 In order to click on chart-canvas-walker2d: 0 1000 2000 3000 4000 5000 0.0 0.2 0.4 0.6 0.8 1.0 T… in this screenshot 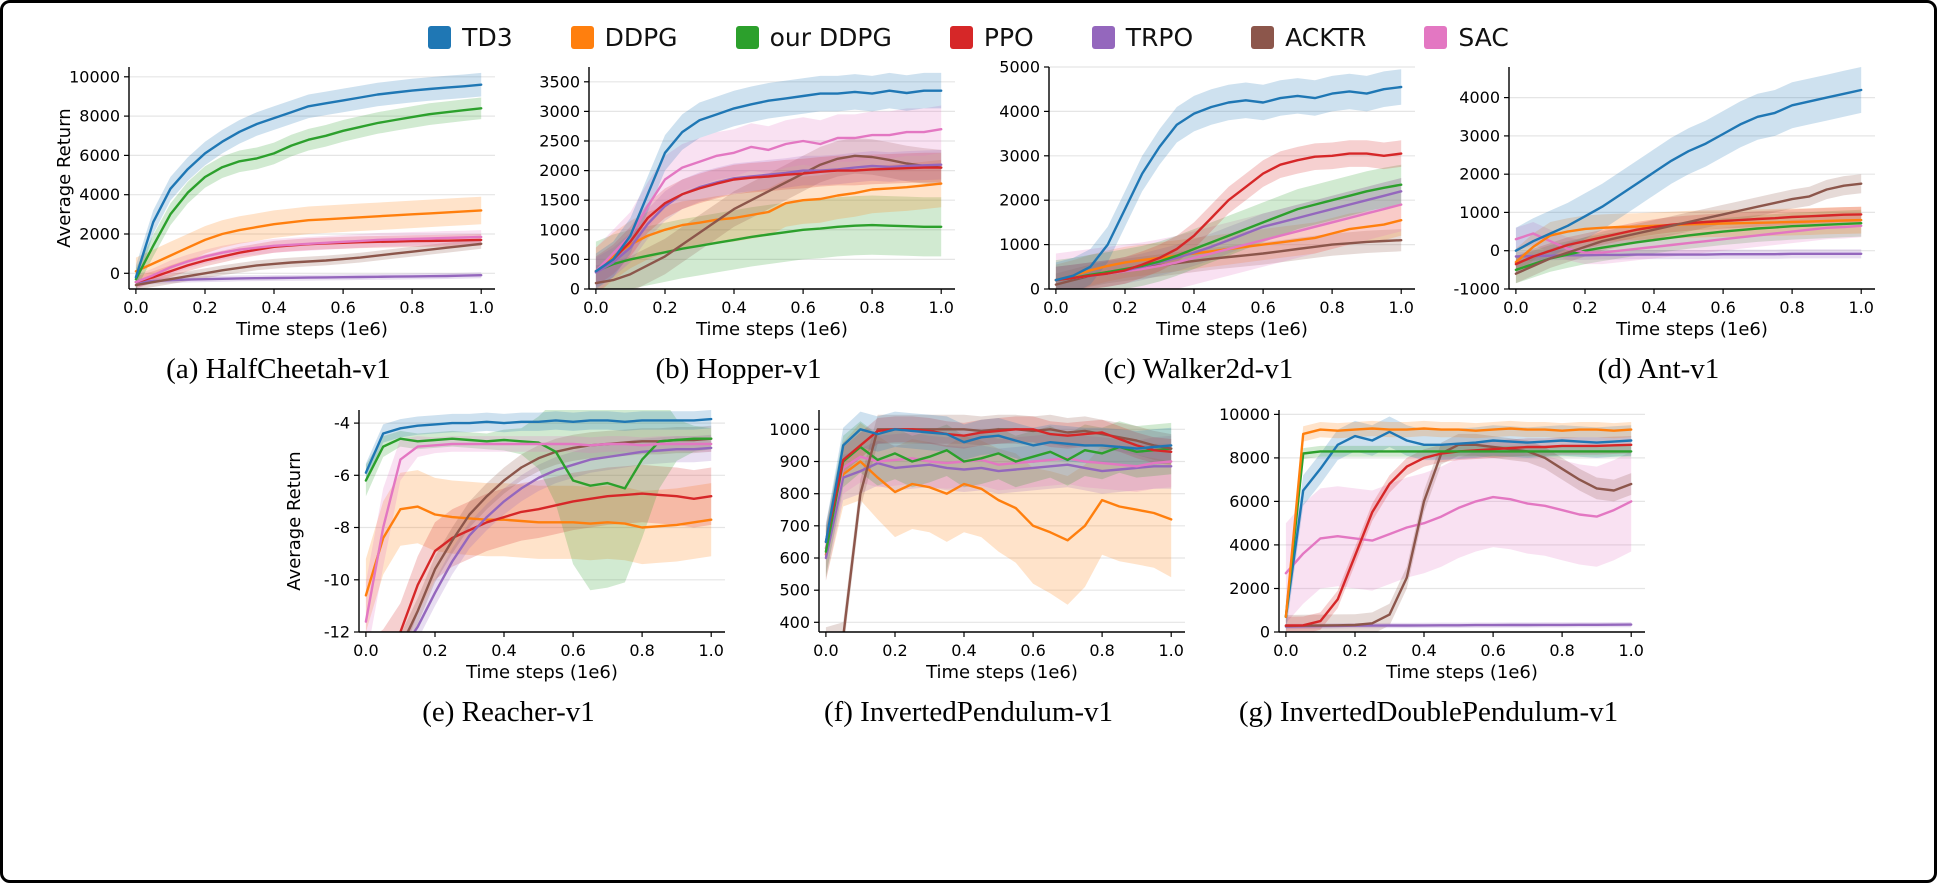, I will do `click(1199, 201)`.